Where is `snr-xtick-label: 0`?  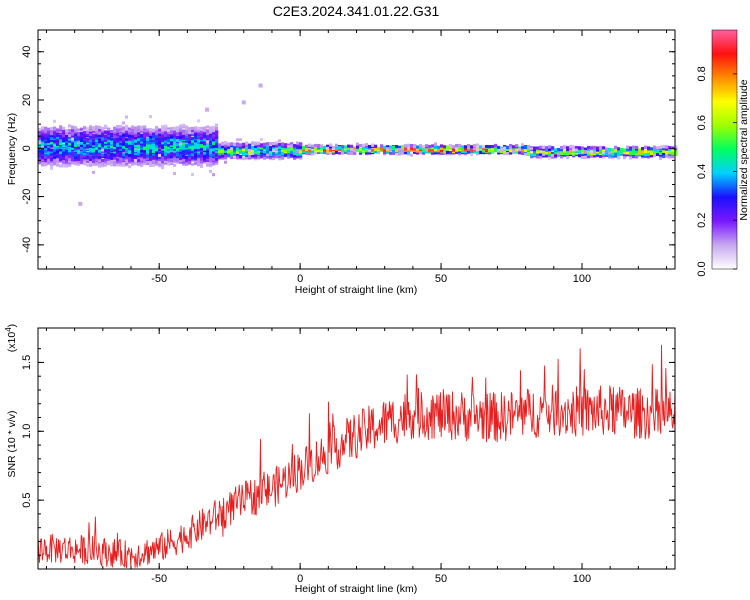 snr-xtick-label: 0 is located at coordinates (300, 579).